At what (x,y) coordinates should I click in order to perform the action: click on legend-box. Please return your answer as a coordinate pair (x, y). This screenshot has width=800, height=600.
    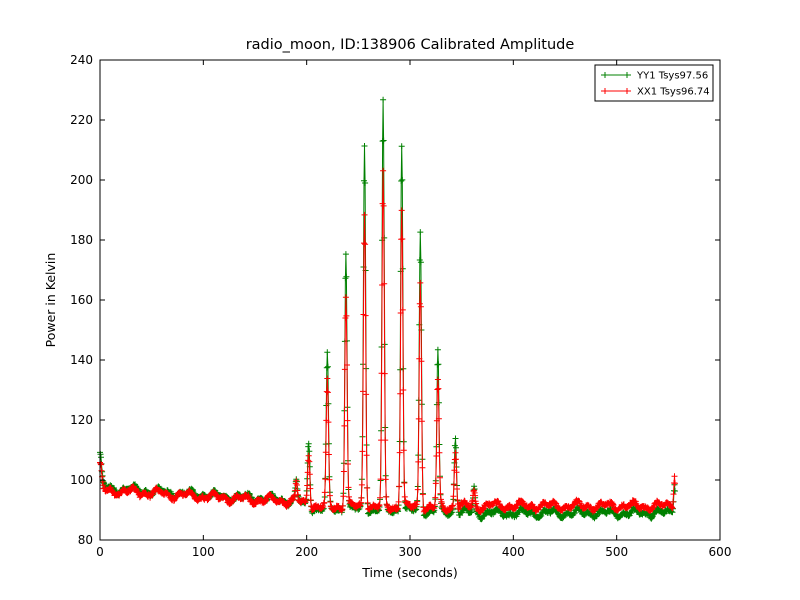
    Looking at the image, I should click on (654, 83).